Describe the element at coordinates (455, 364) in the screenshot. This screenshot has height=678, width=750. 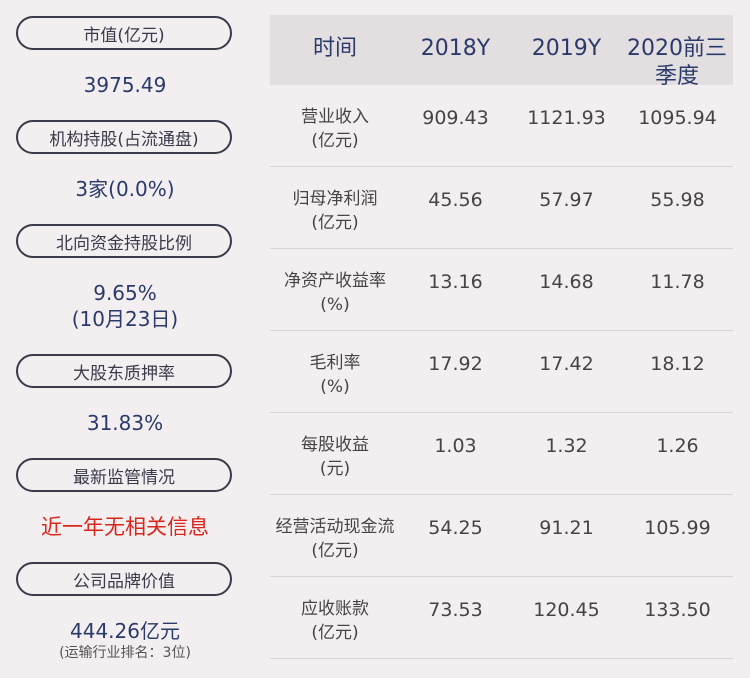
I see `row-value: 17.92` at that location.